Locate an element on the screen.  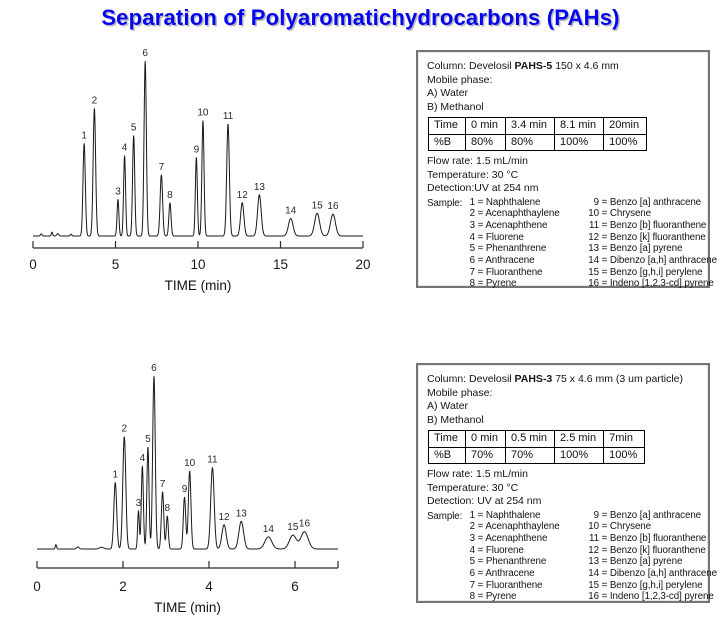
x-tick-label: 15 is located at coordinates (280, 264).